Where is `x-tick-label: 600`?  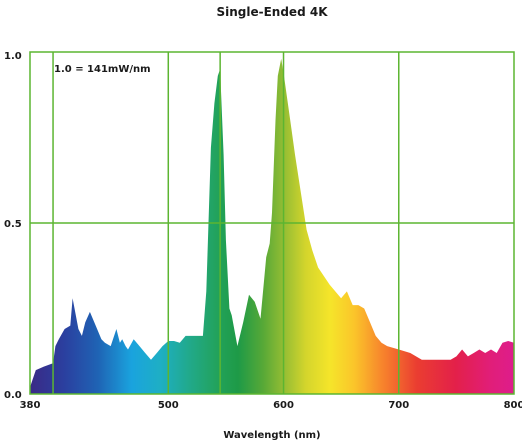 x-tick-label: 600 is located at coordinates (283, 405).